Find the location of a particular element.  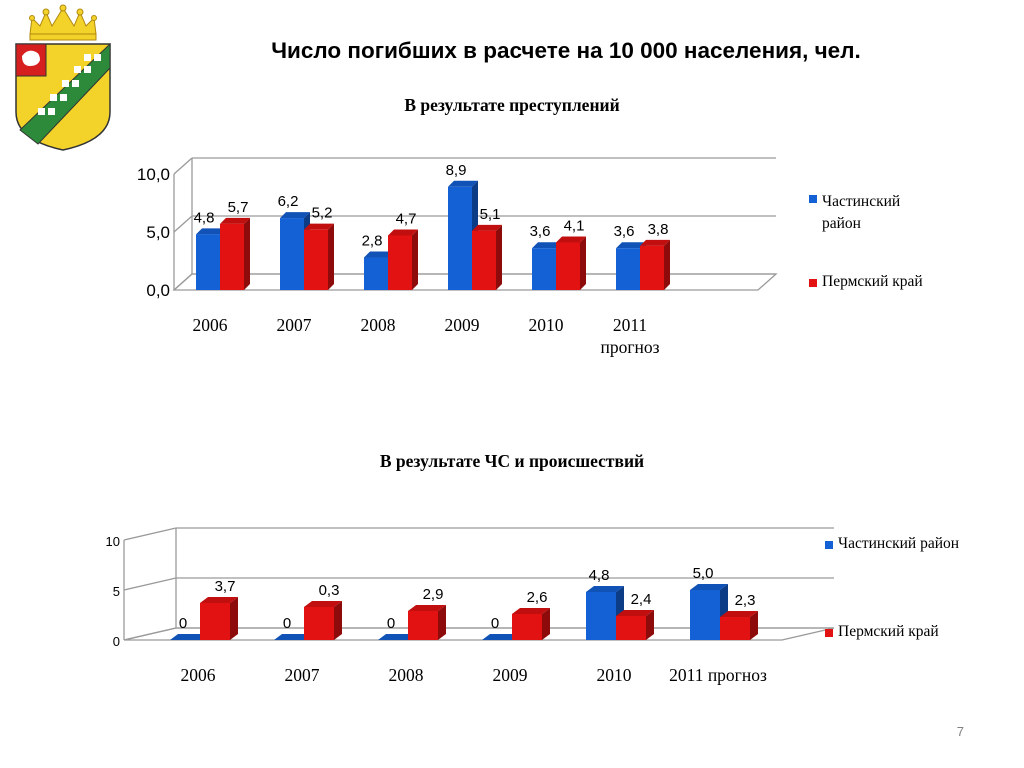

data-label: 4,1 is located at coordinates (574, 225).